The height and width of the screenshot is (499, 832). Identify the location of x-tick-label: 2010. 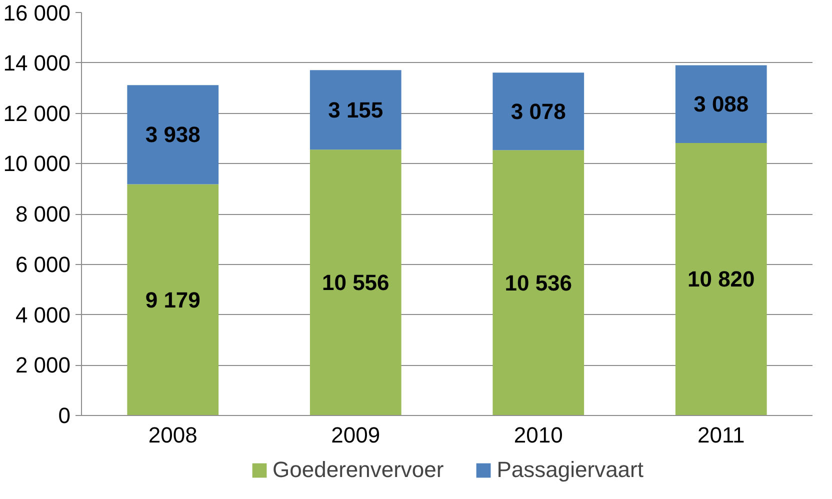
(538, 435).